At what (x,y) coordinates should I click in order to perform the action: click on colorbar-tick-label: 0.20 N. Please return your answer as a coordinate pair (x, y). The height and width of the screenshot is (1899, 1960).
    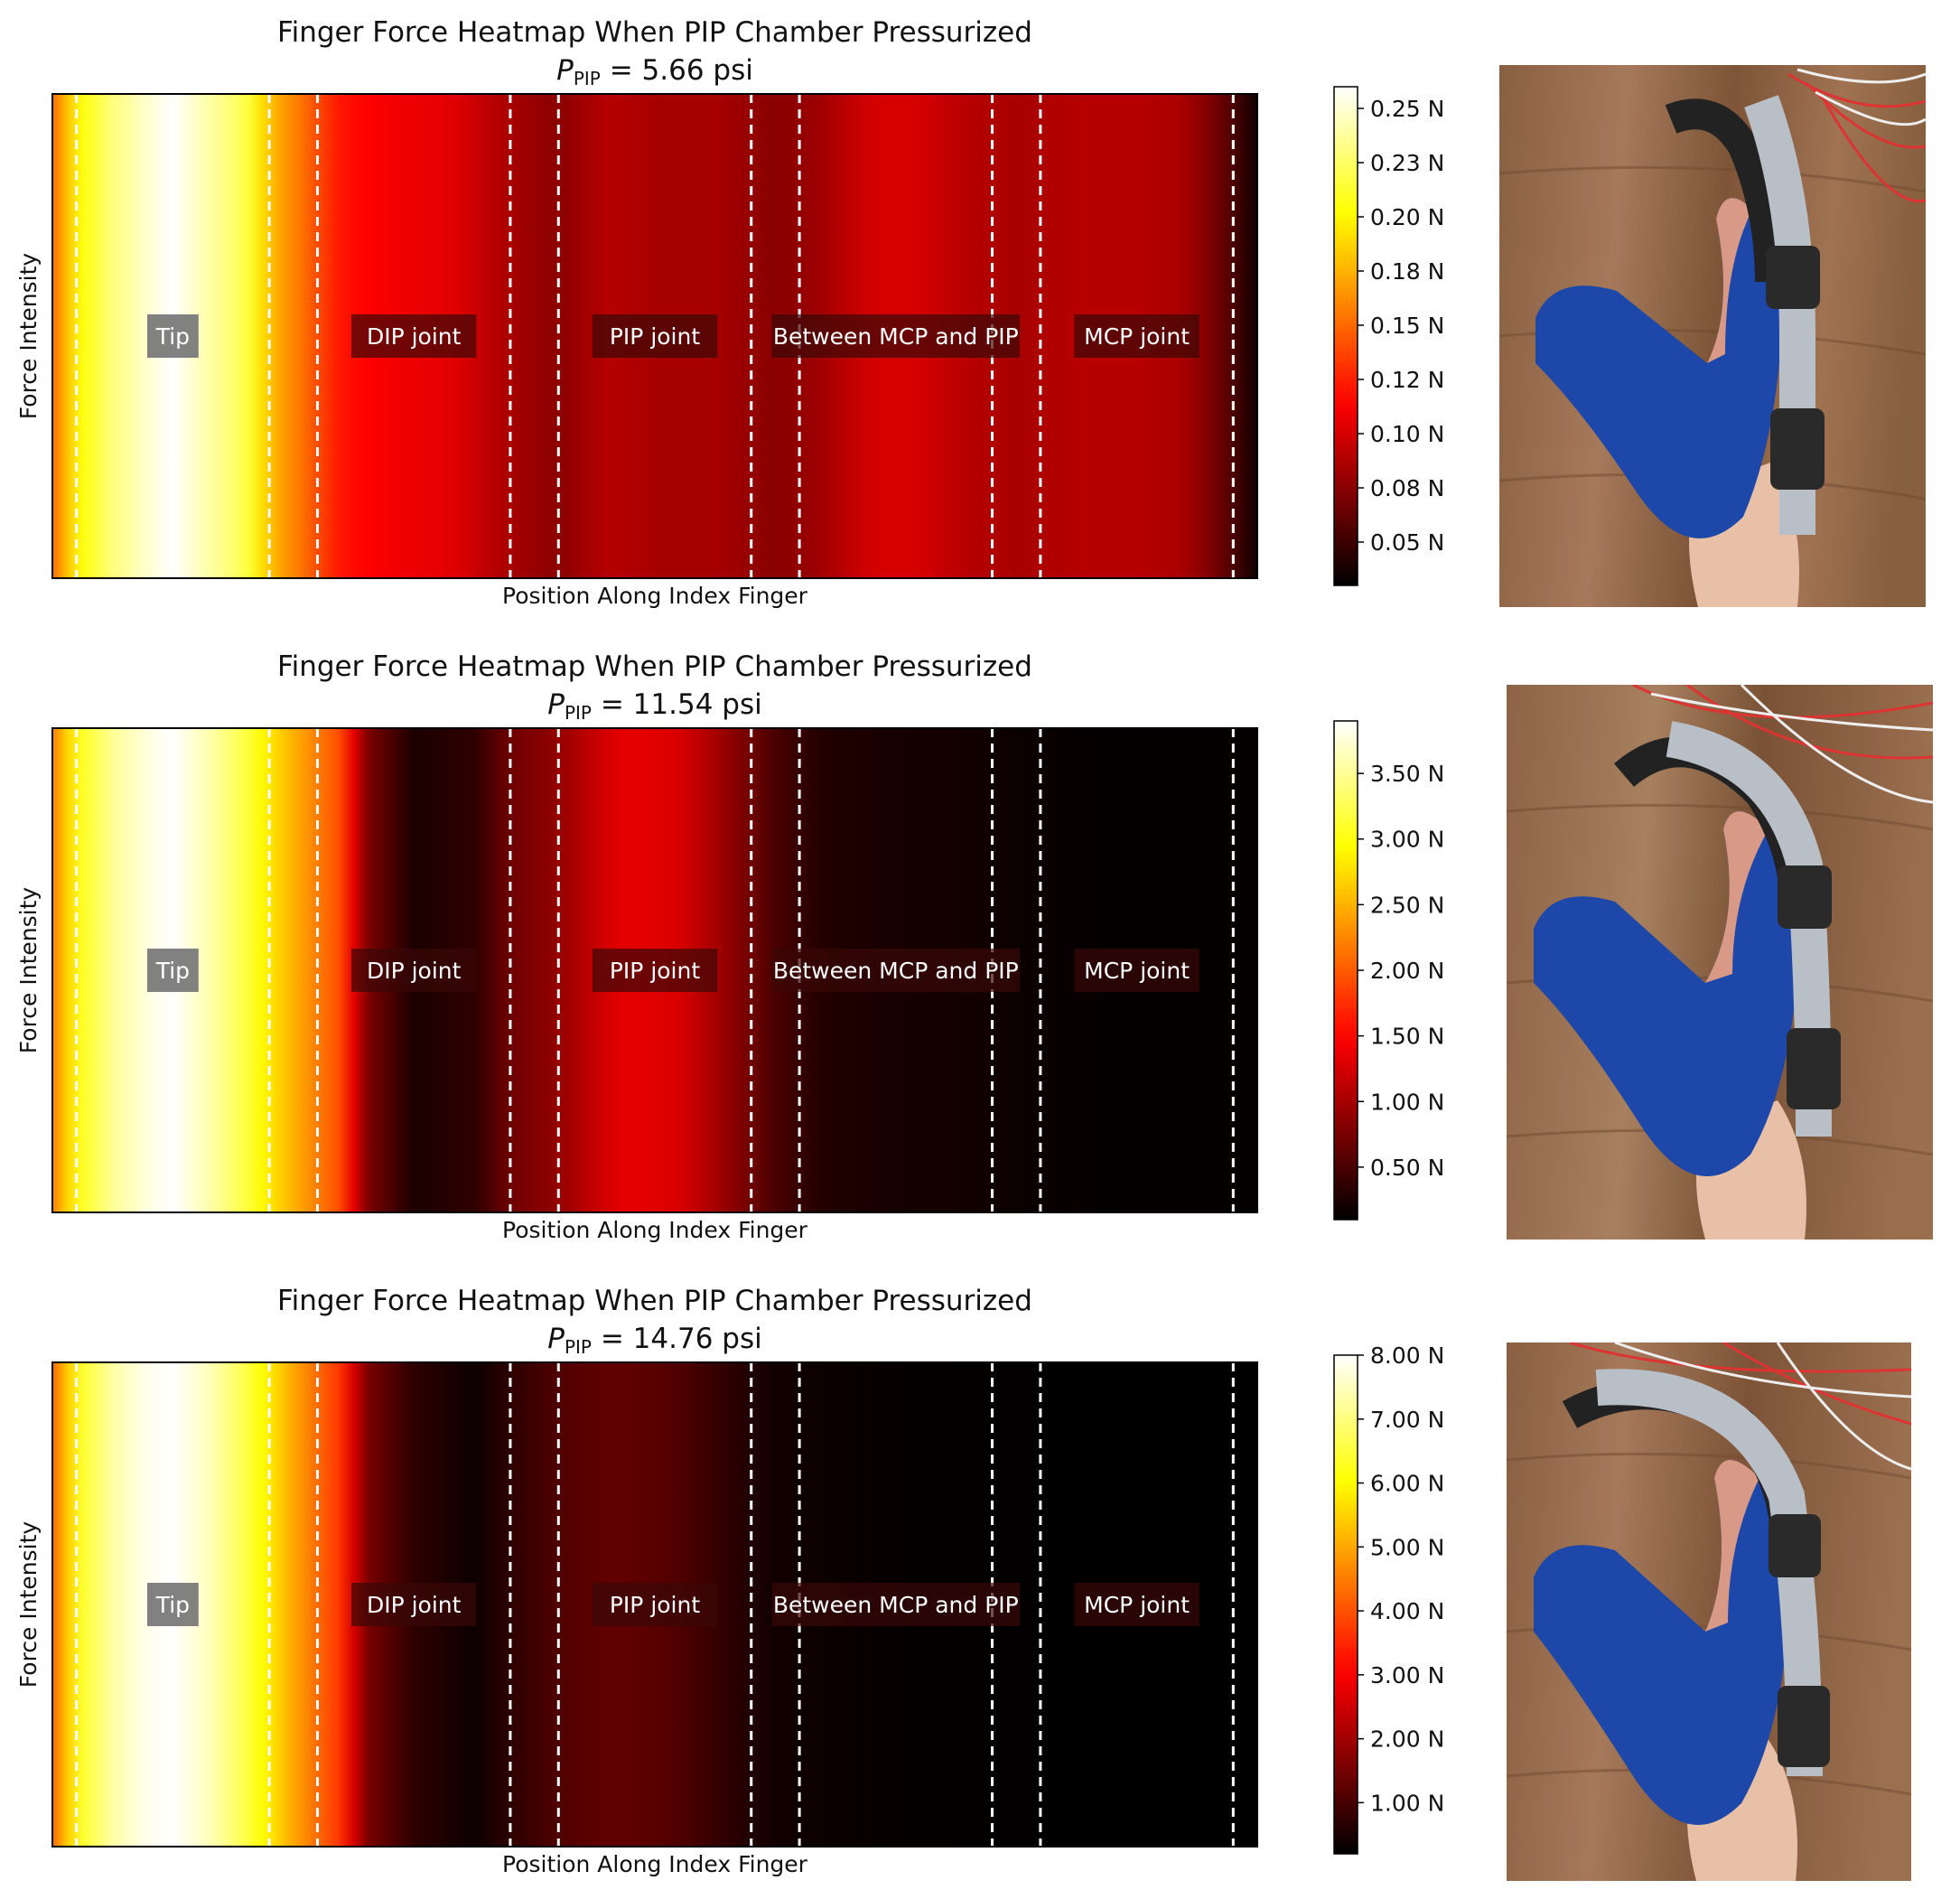
    Looking at the image, I should click on (1407, 217).